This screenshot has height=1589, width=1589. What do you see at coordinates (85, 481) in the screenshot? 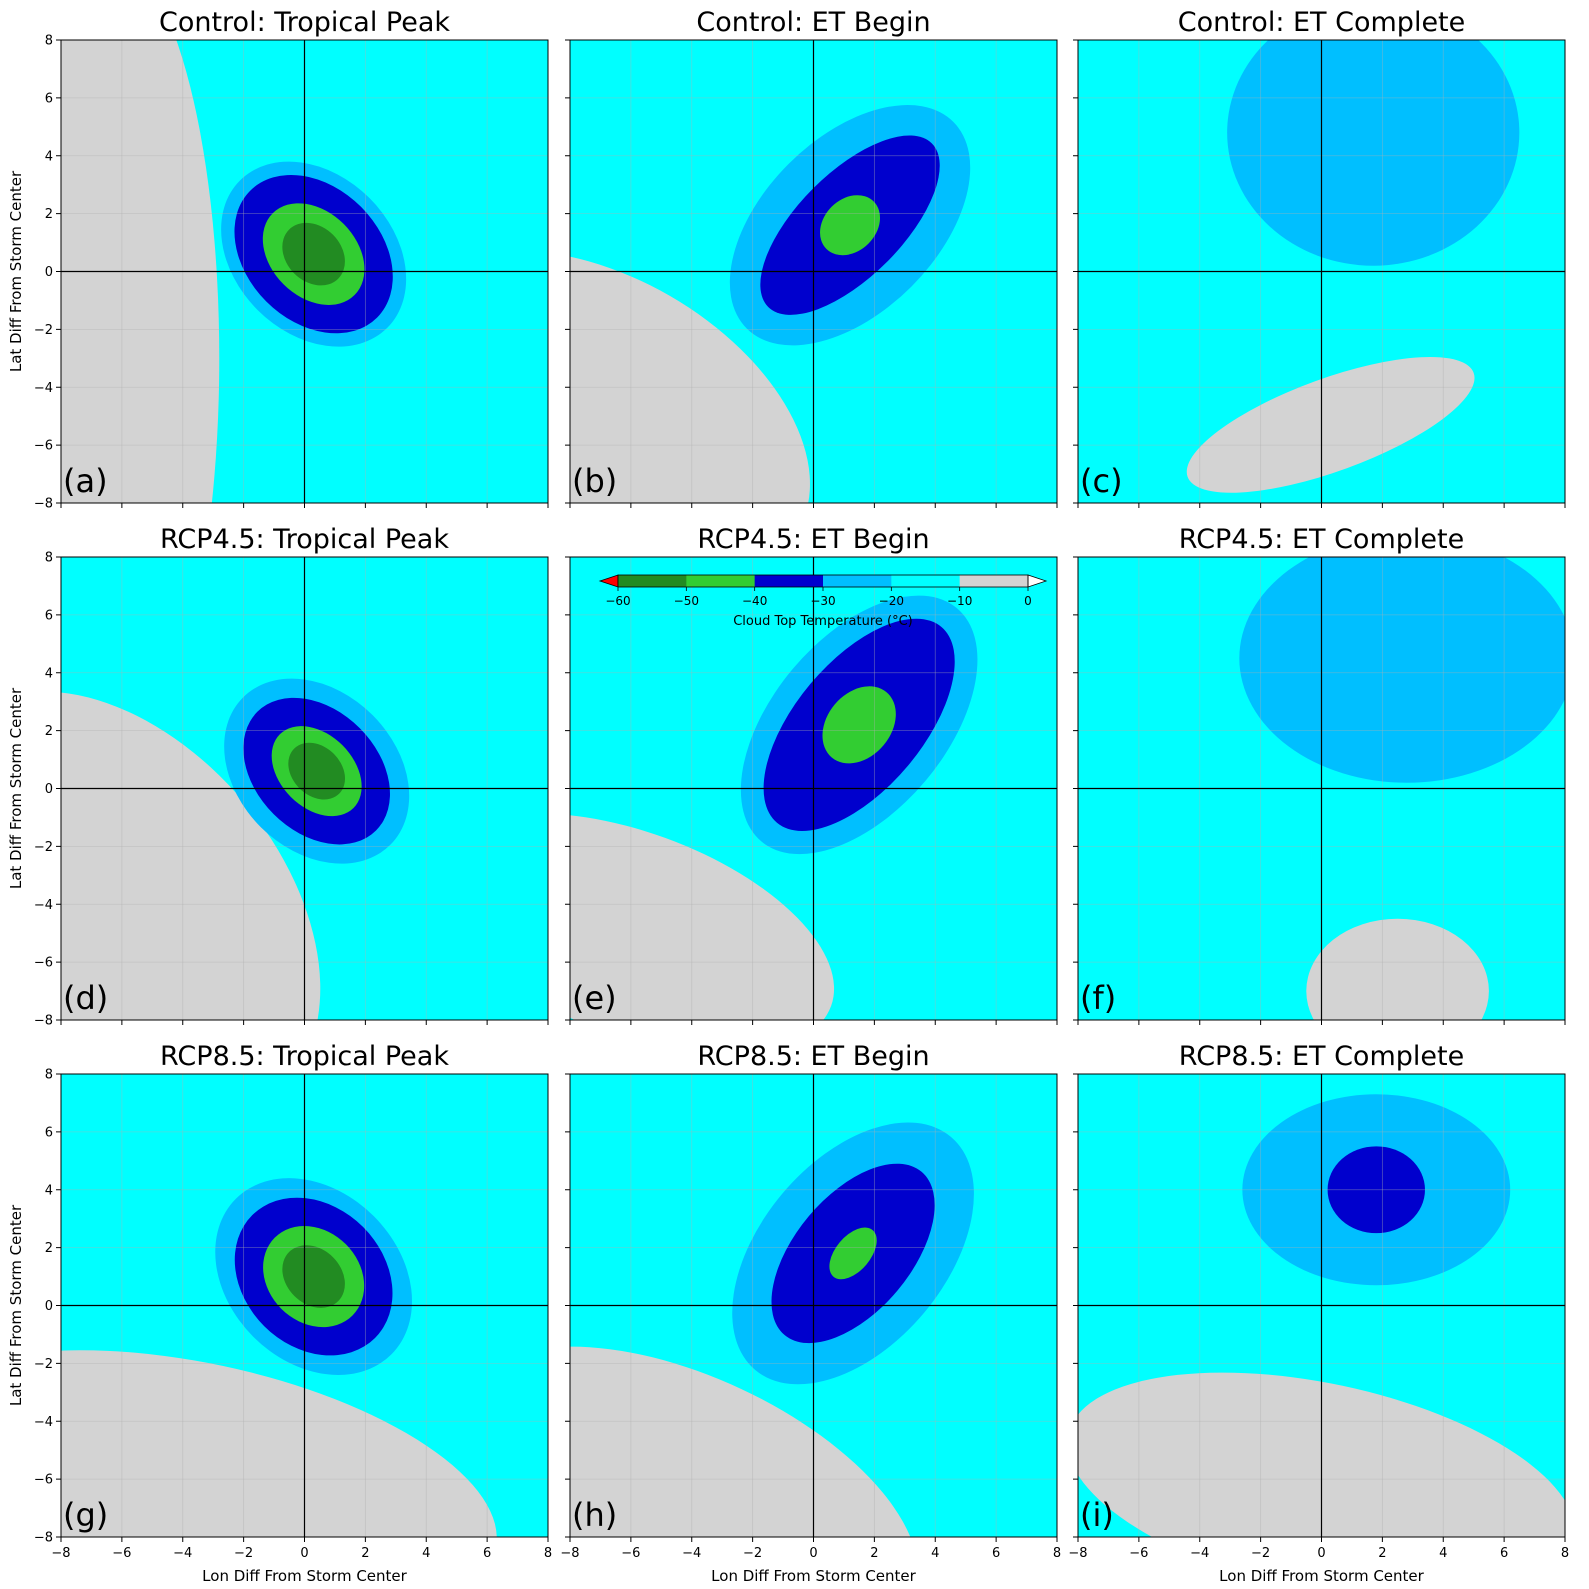
I see `panel-label: (a)` at bounding box center [85, 481].